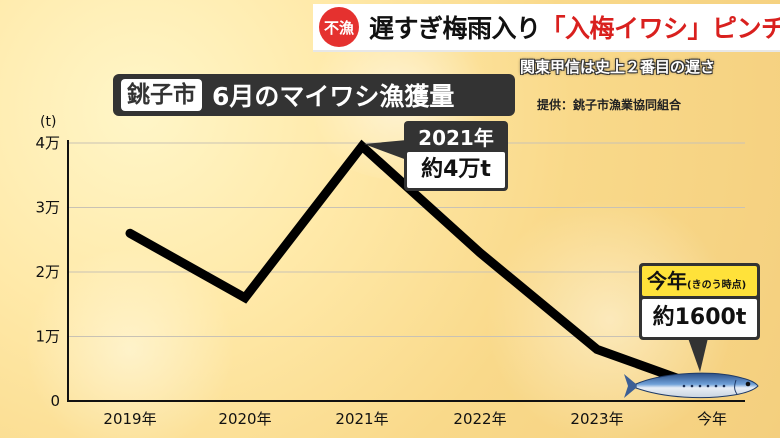 Image resolution: width=780 pixels, height=438 pixels. What do you see at coordinates (660, 28) in the screenshot?
I see `headline-highlight: 「入梅イワシ」ピンチ` at bounding box center [660, 28].